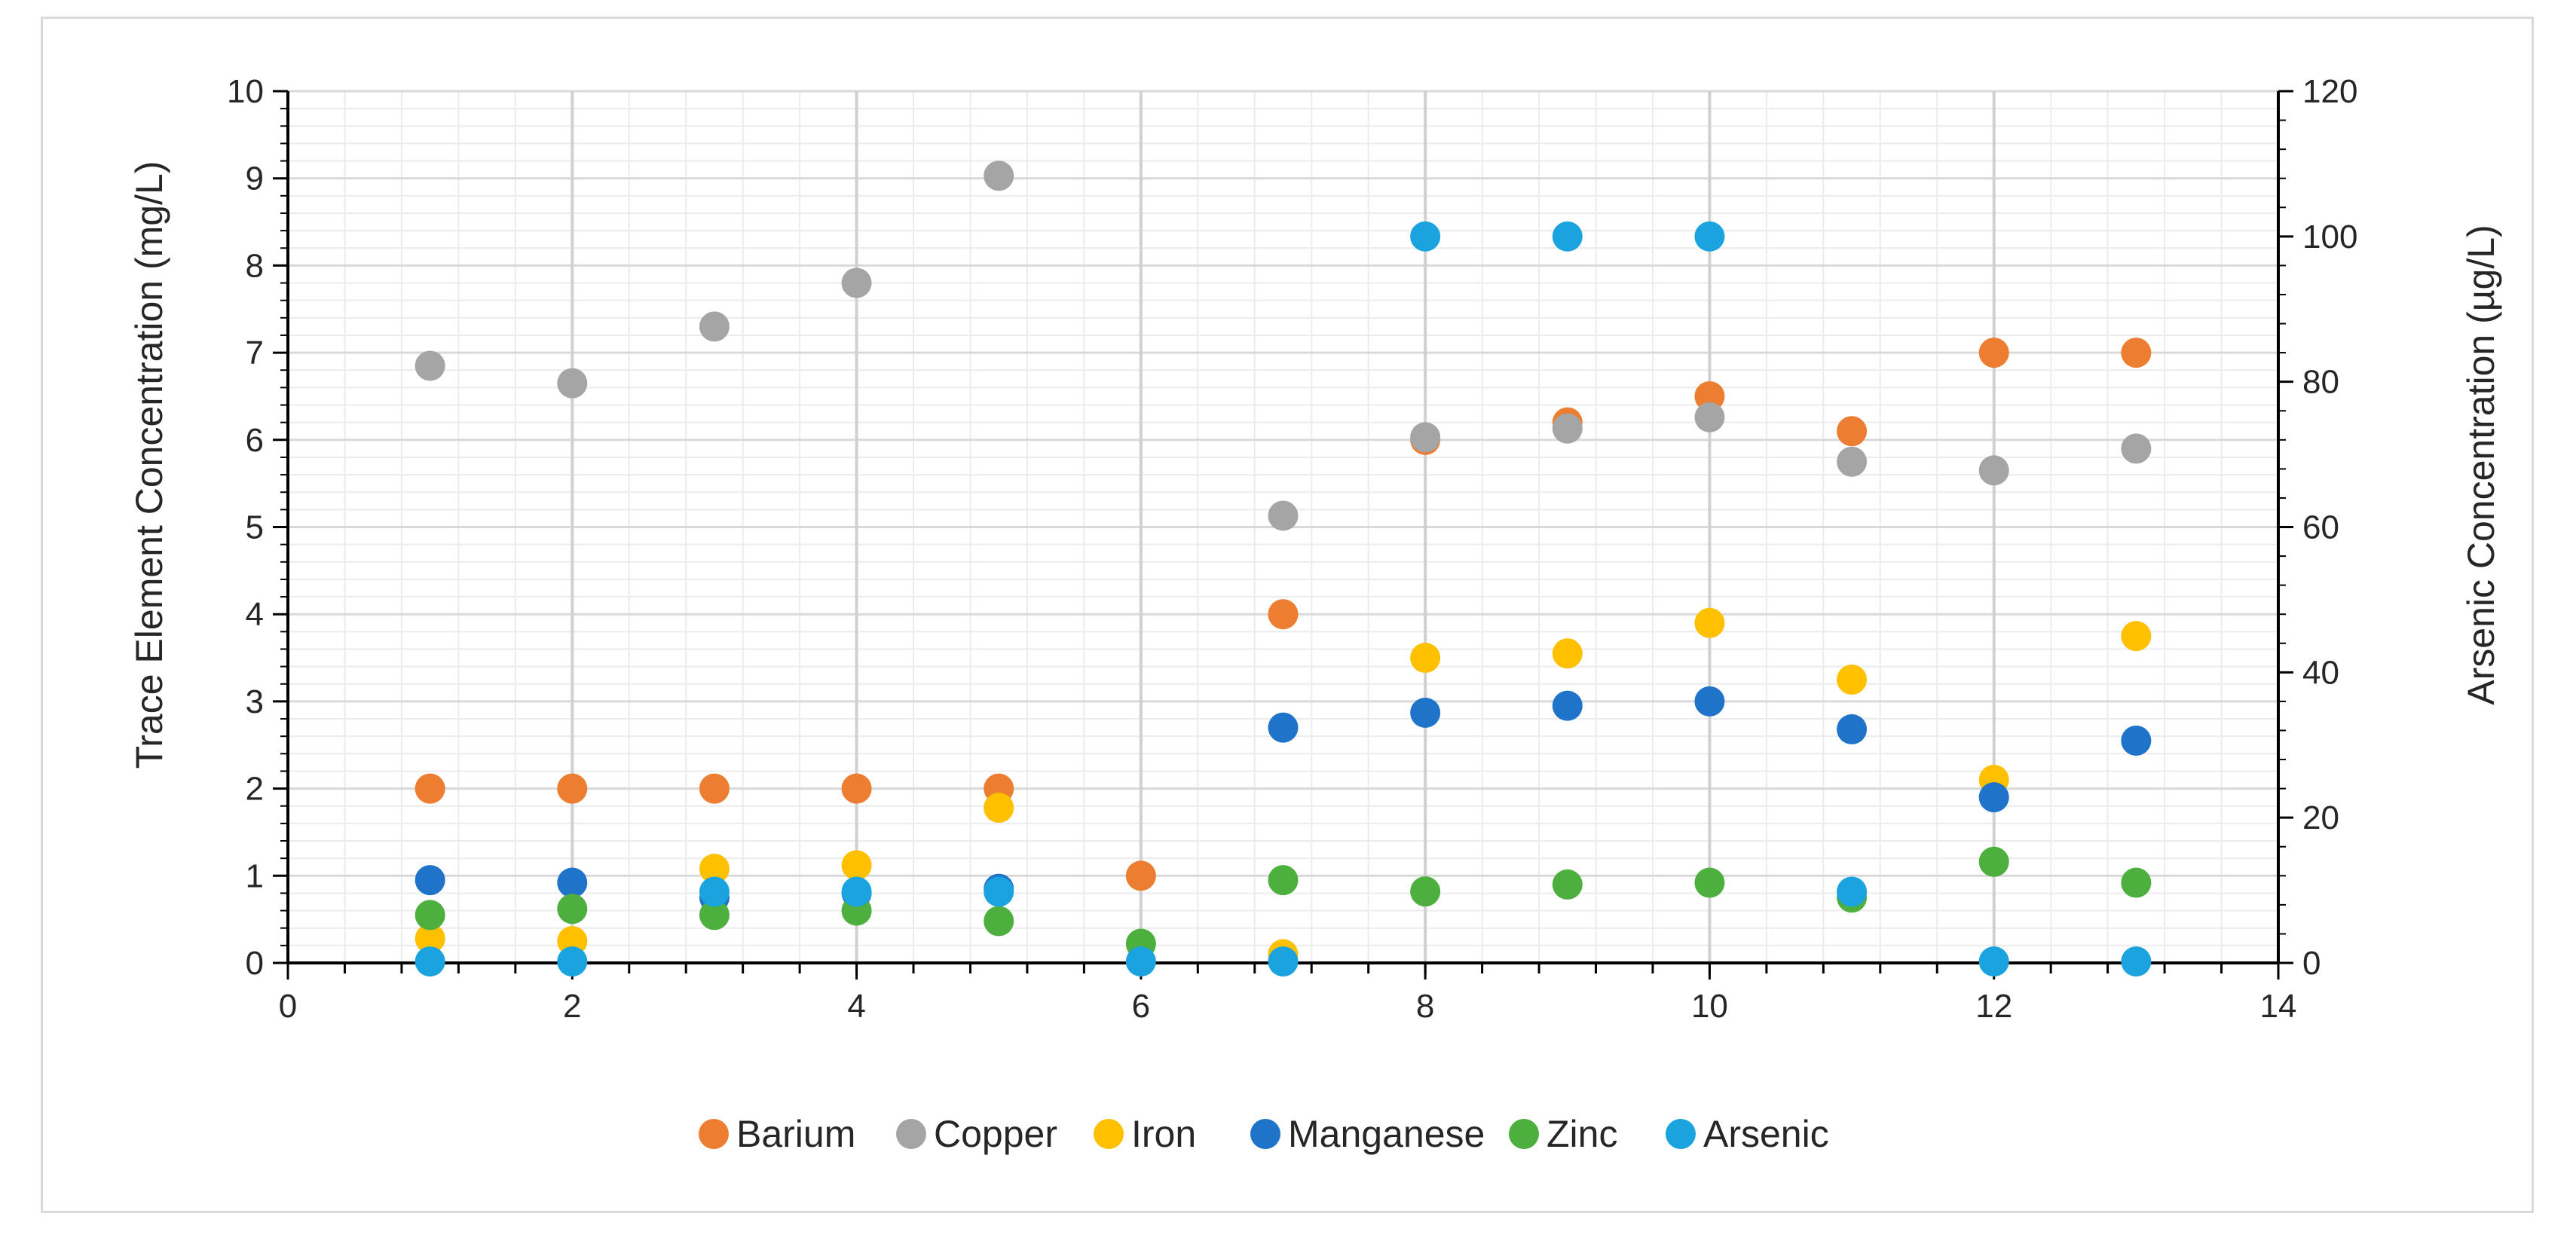 This screenshot has width=2576, height=1250. I want to click on y2-tick-label: 100, so click(2329, 237).